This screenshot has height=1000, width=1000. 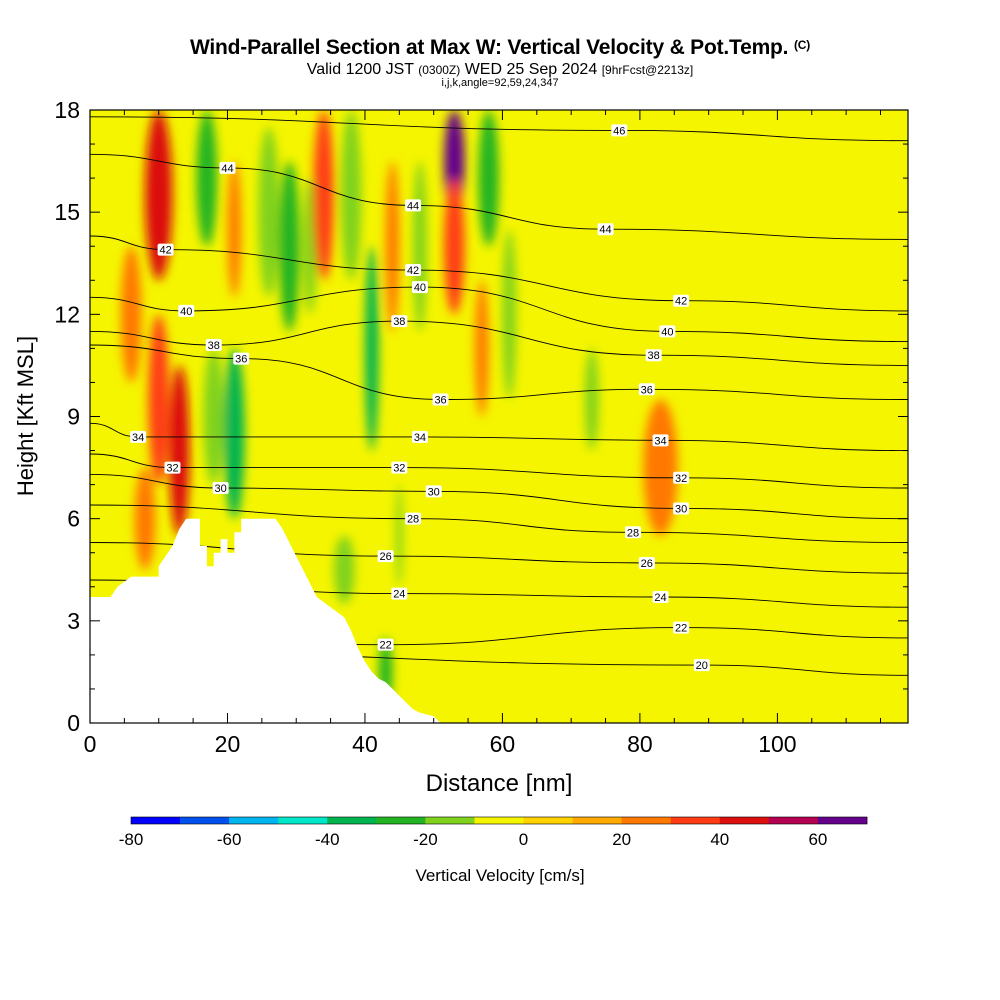 What do you see at coordinates (131, 839) in the screenshot?
I see `colorbar-tick-label: -80` at bounding box center [131, 839].